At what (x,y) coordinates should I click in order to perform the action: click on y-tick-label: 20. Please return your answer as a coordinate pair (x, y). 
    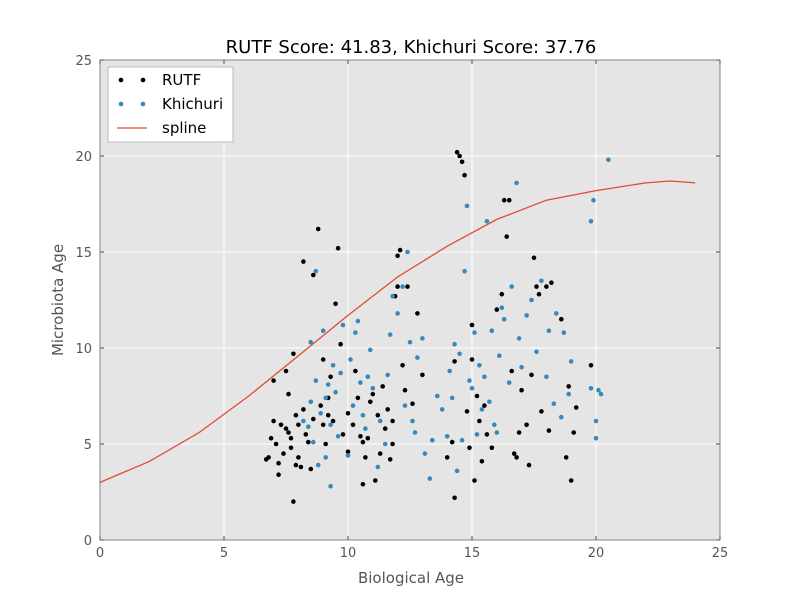
    Looking at the image, I should click on (83, 157).